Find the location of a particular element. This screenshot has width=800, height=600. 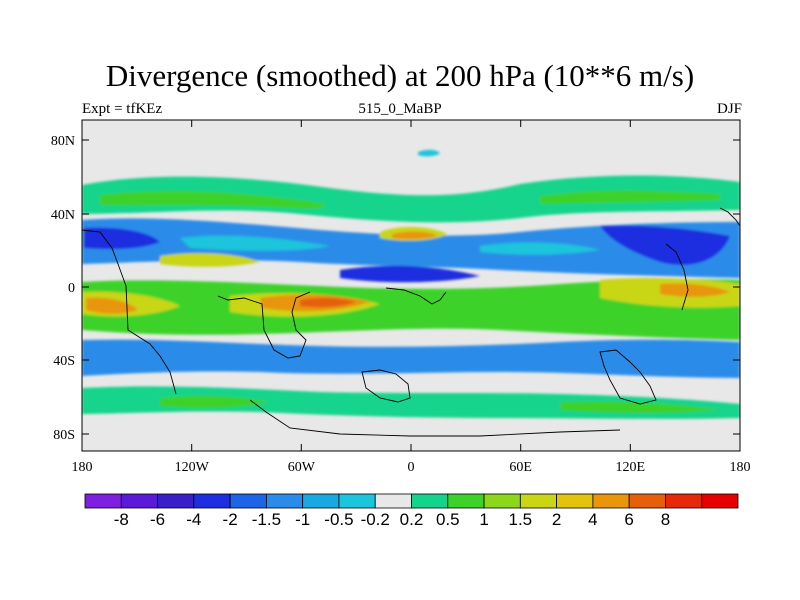

x-tick-label: 120W is located at coordinates (192, 467).